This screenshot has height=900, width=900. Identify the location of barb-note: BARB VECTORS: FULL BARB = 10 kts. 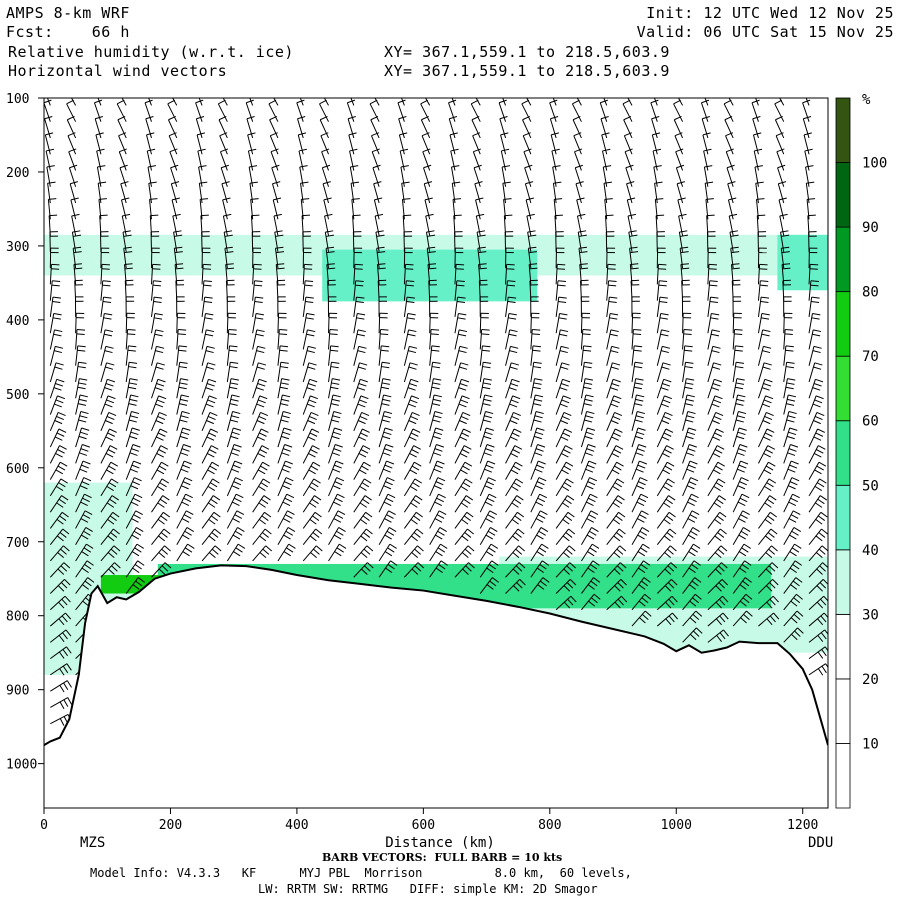
(442, 857).